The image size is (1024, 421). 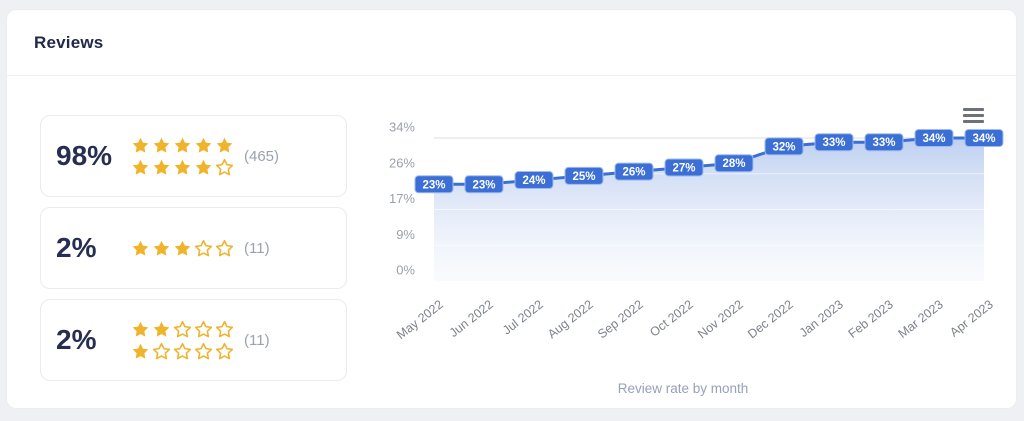 I want to click on y-axis-label: 17%, so click(x=402, y=198).